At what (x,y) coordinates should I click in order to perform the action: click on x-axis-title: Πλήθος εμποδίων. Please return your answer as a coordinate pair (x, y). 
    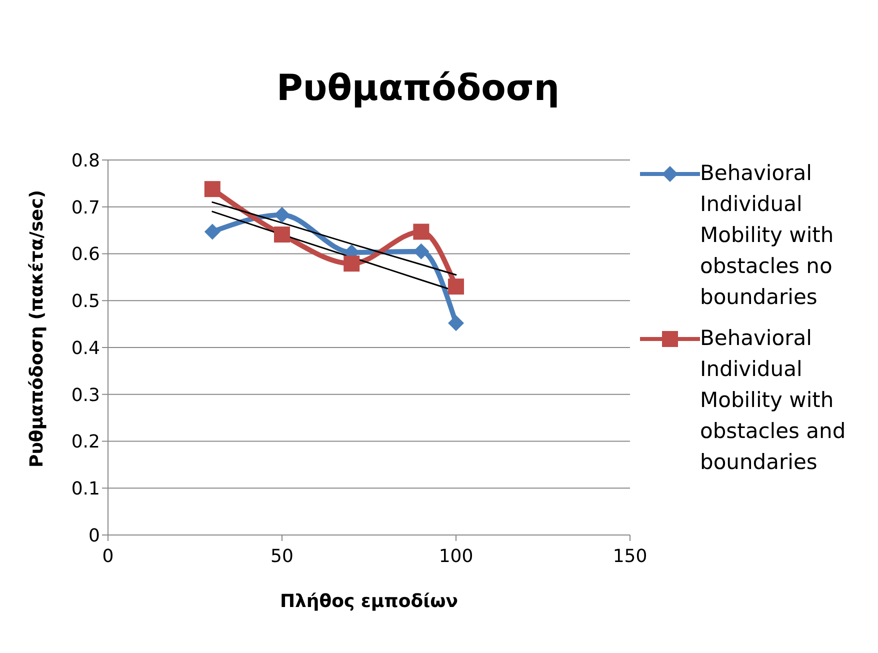
    Looking at the image, I should click on (369, 601).